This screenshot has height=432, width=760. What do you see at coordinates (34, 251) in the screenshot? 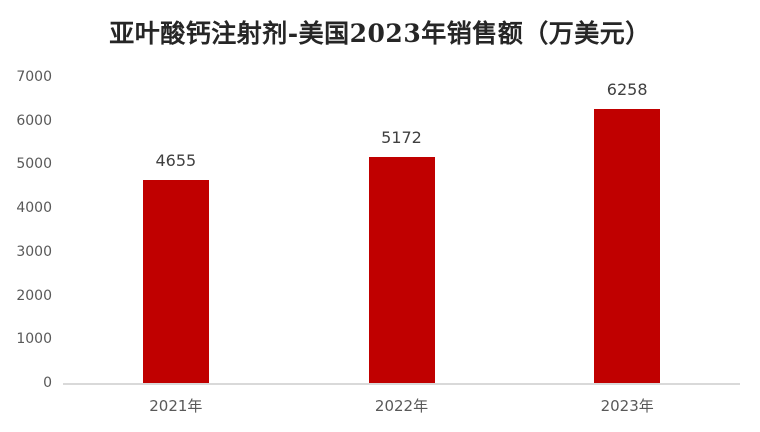
I see `y-axis-tick-label: 3000` at bounding box center [34, 251].